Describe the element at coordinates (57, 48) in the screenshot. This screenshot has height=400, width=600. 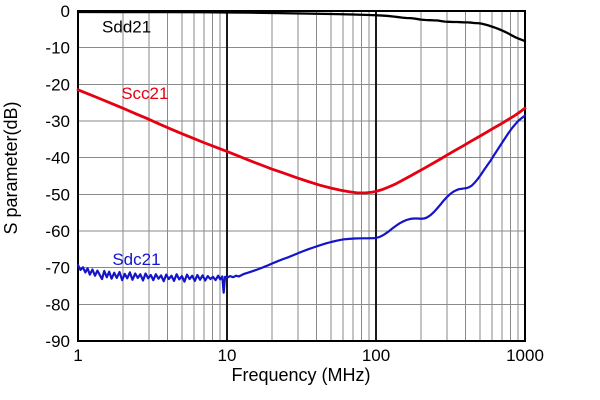
I see `y-tick-label: -10` at that location.